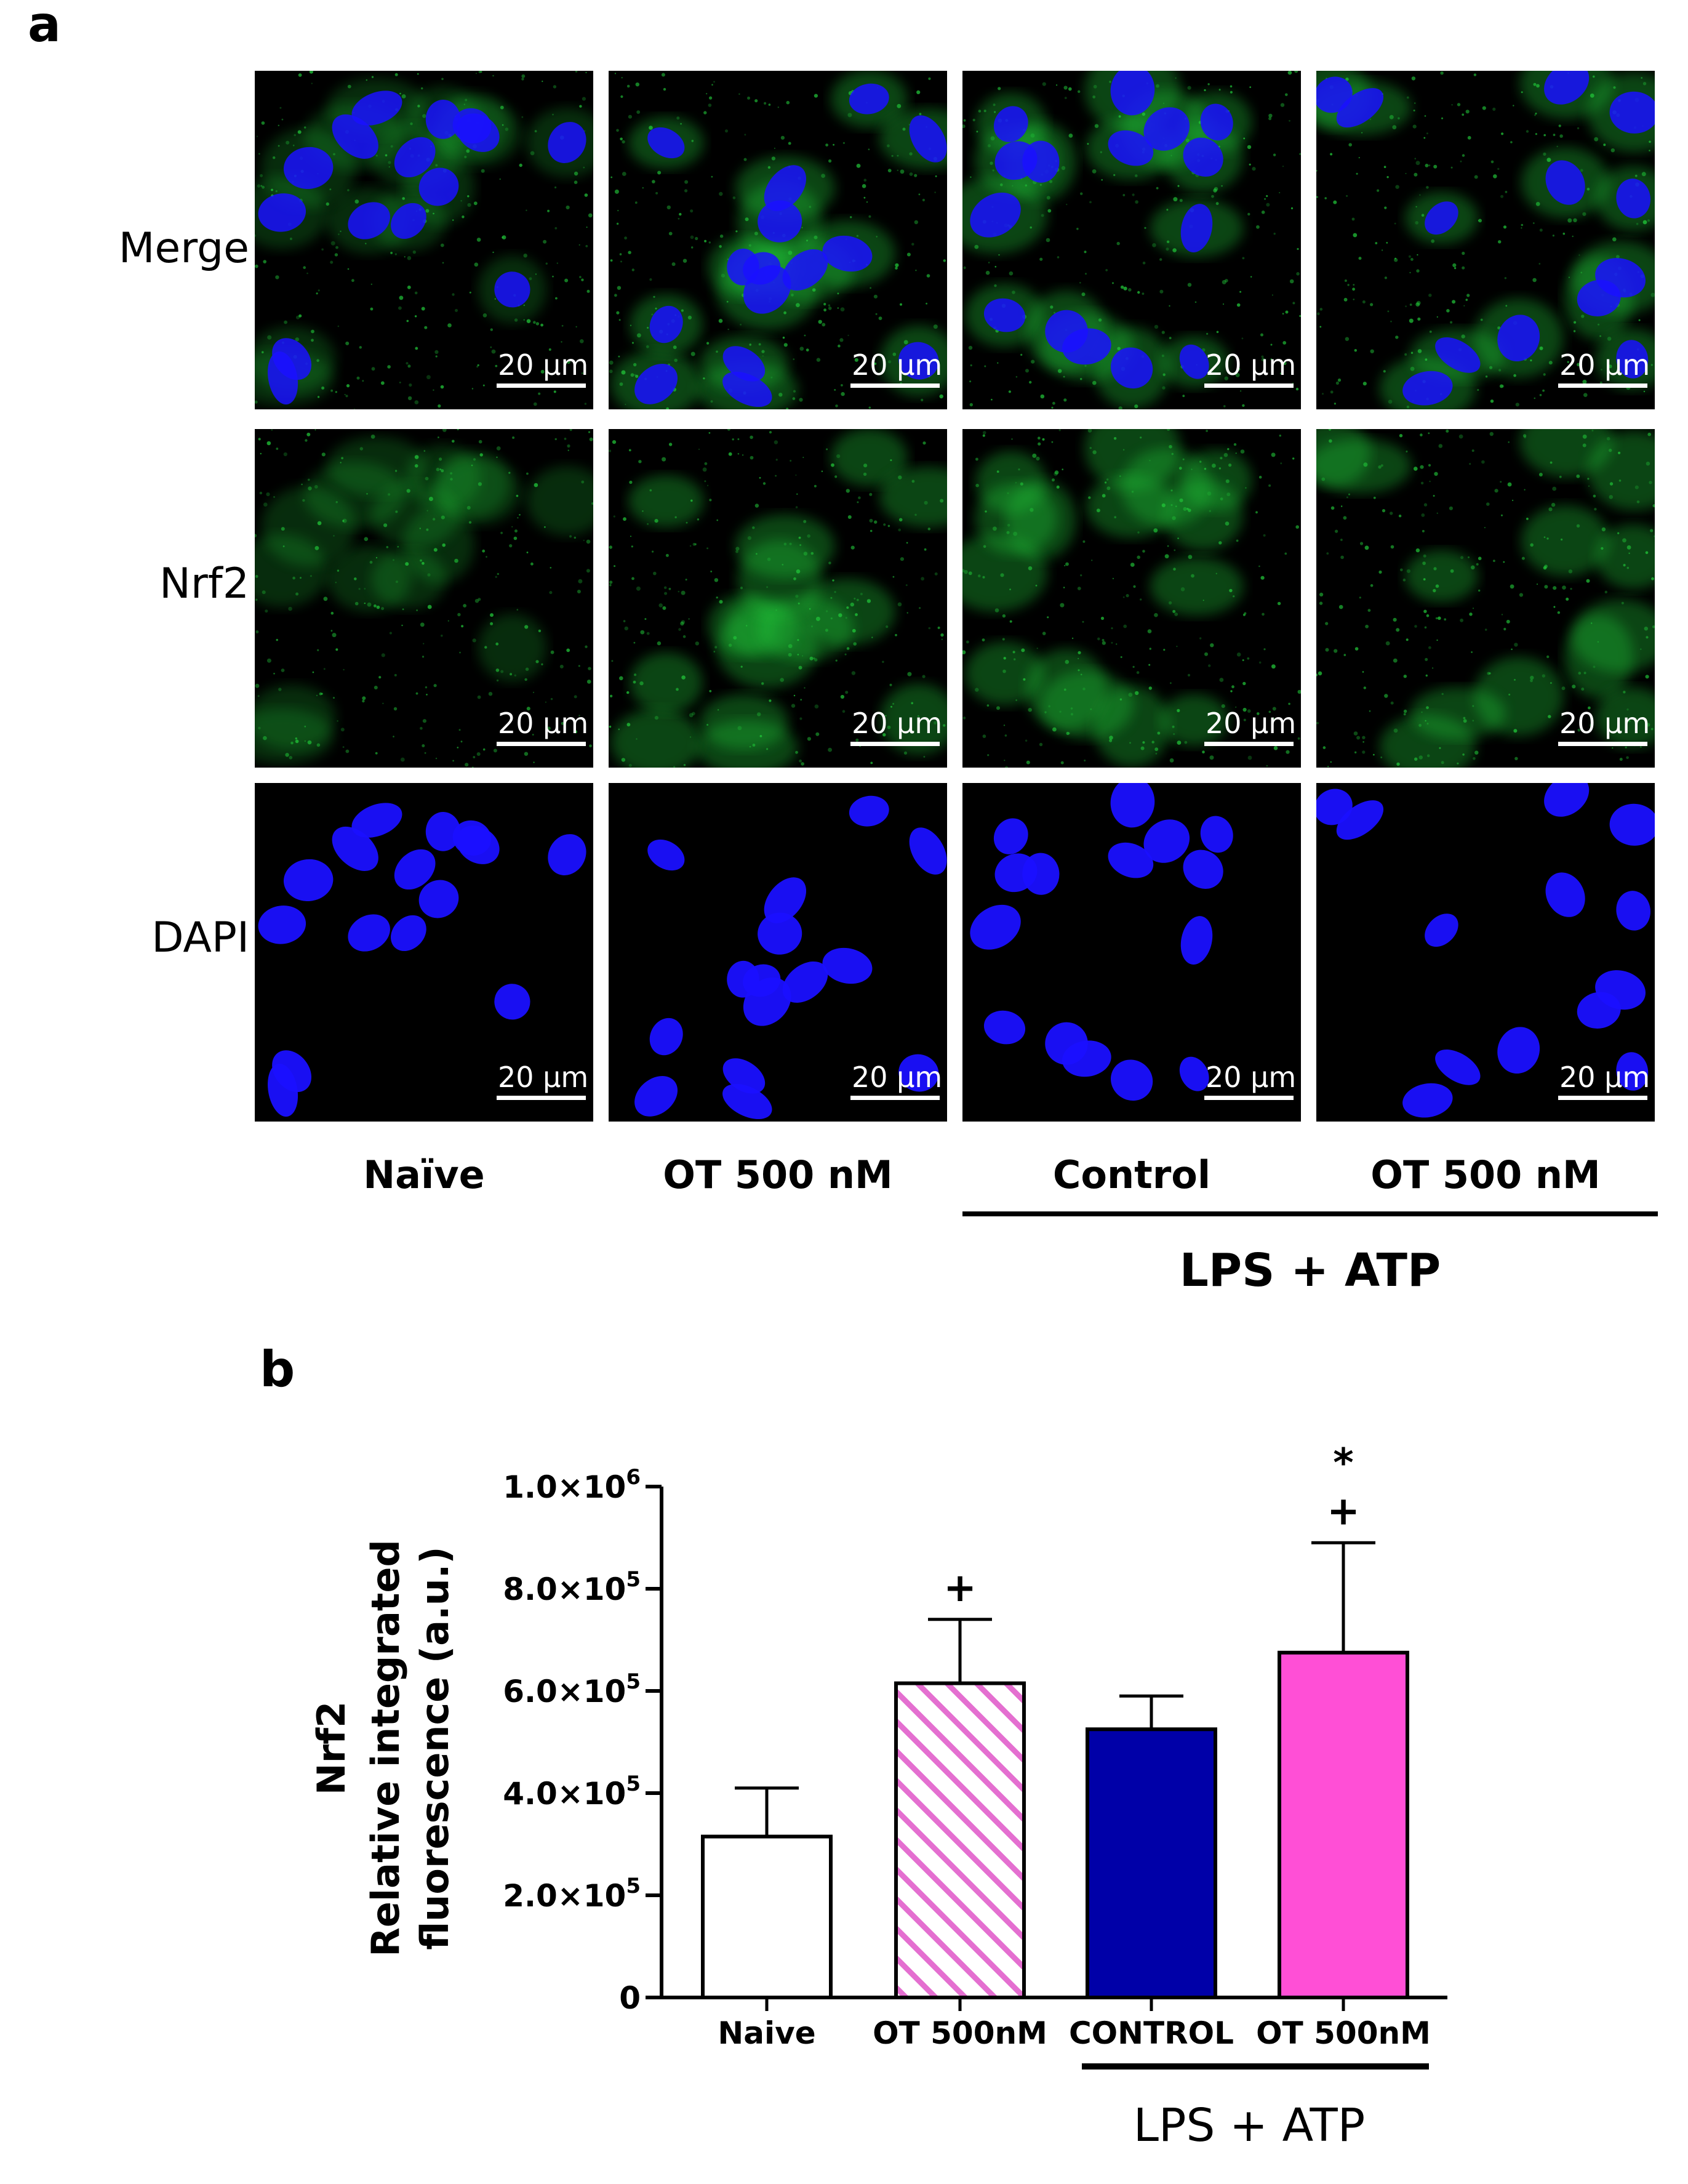  What do you see at coordinates (572, 1792) in the screenshot?
I see `y-tick-label: 4.0×105` at bounding box center [572, 1792].